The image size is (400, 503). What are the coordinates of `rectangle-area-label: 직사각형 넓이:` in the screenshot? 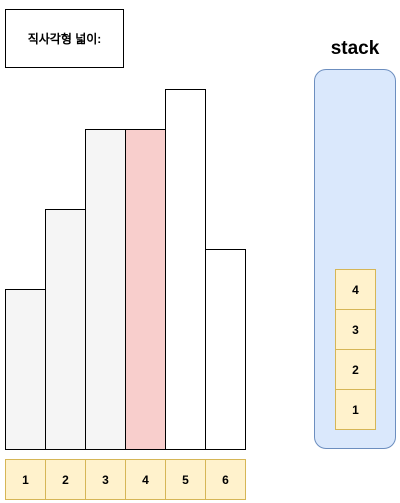 It's located at (64, 39).